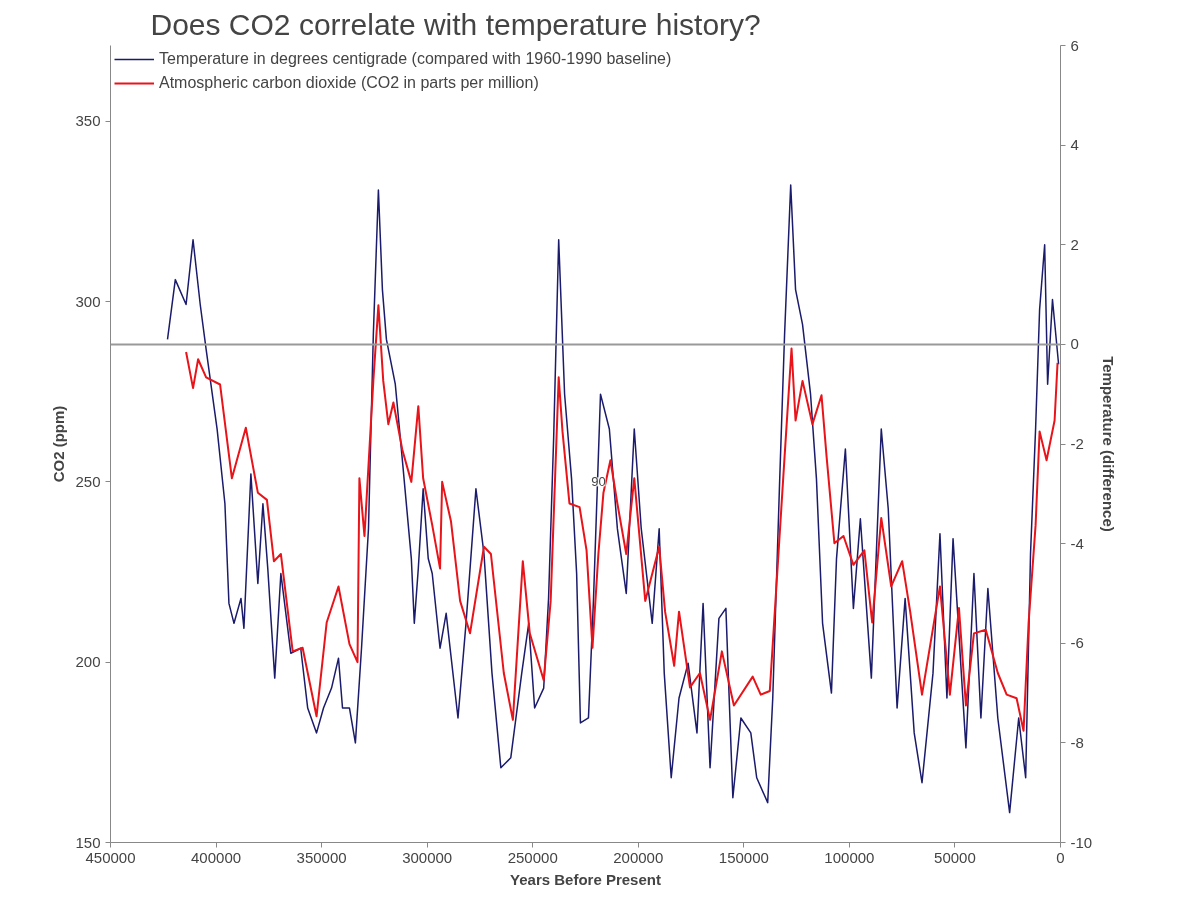 This screenshot has height=902, width=1178. Describe the element at coordinates (1074, 244) in the screenshot. I see `y2-tick-label: 2` at that location.